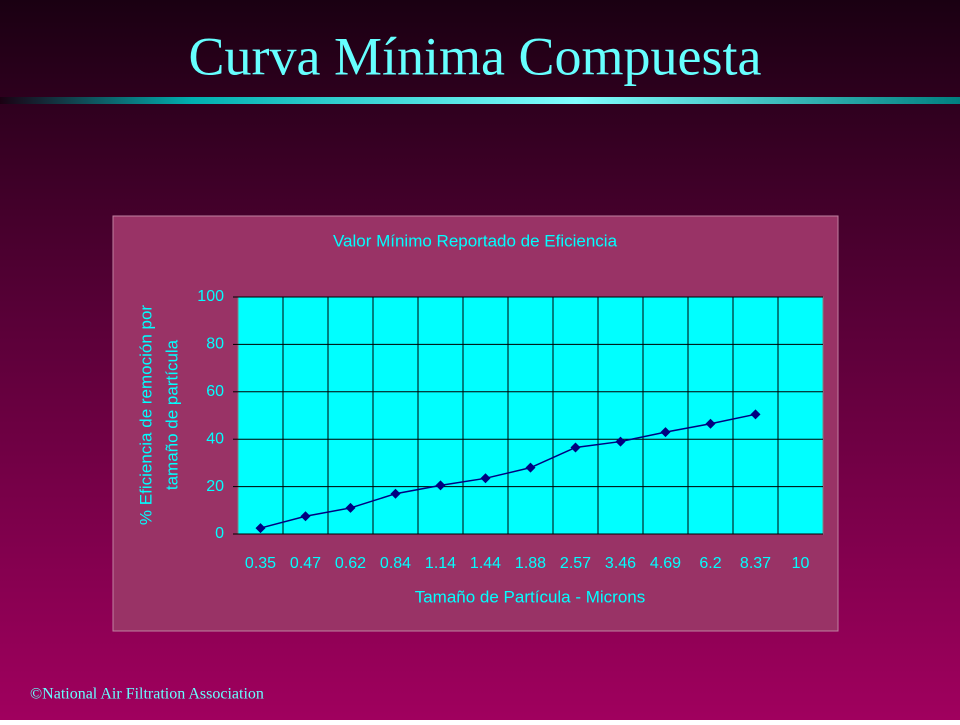  I want to click on x-tick-label: 1.44, so click(485, 563).